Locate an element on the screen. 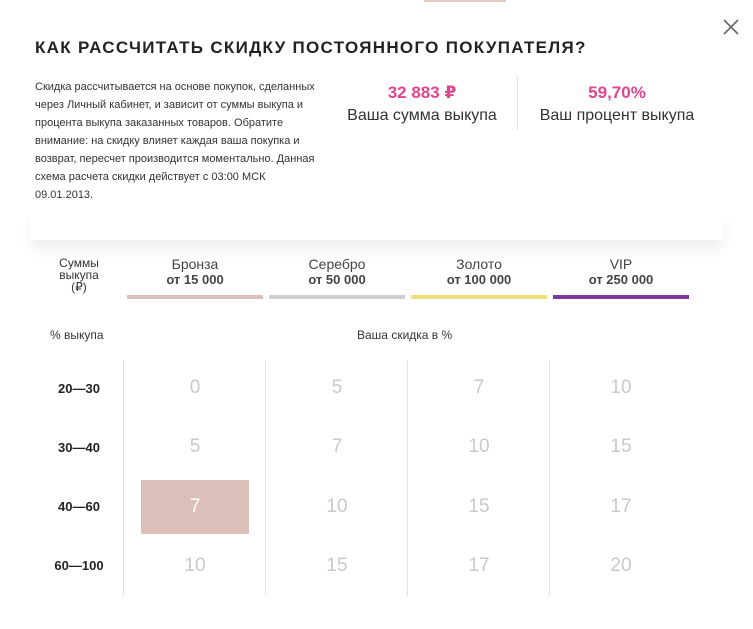  tier-silver: Серебро от 50 000 is located at coordinates (337, 277).